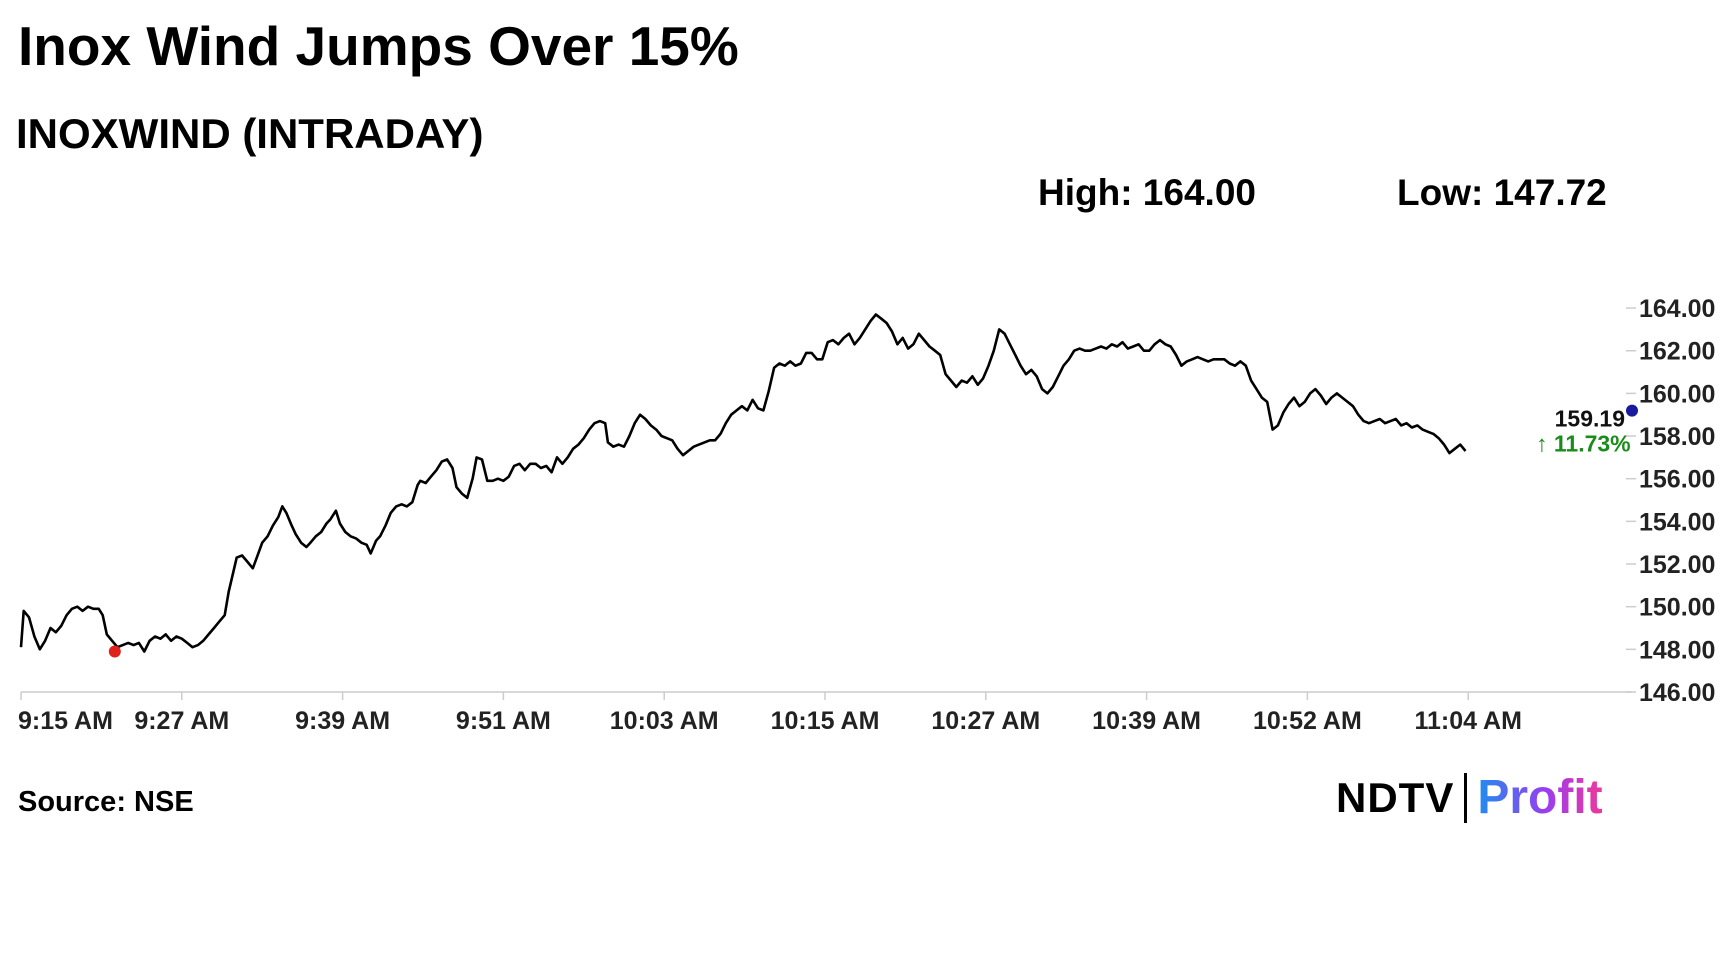  Describe the element at coordinates (1307, 721) in the screenshot. I see `x-tick-label: 10:52 AM` at that location.